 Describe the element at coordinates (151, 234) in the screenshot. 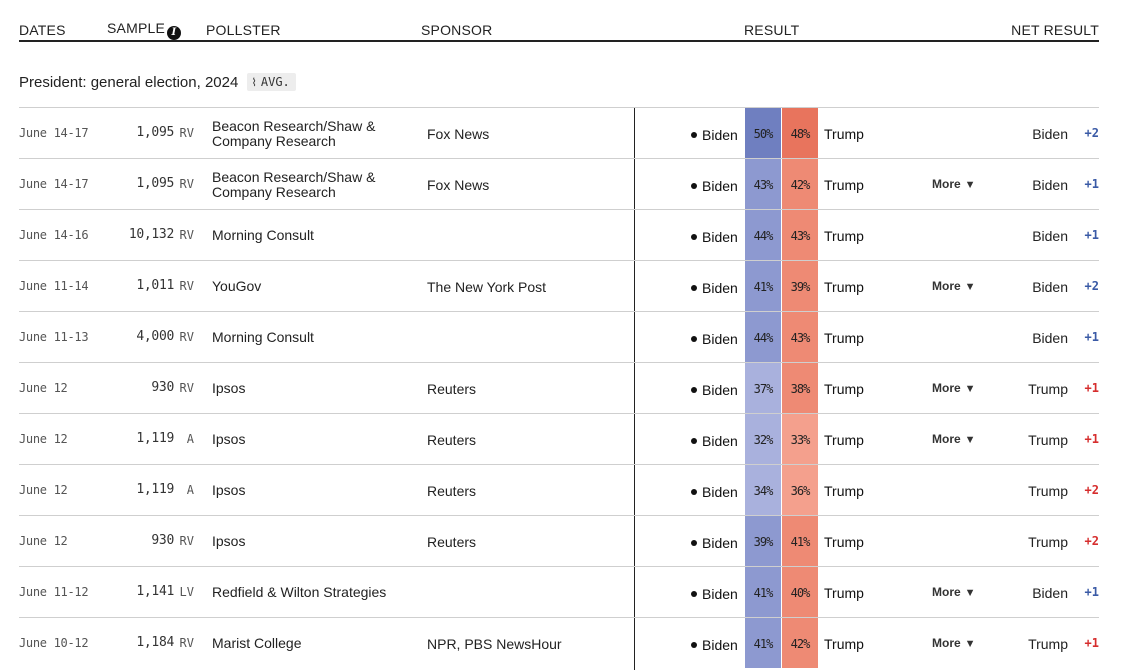

I see `sample-size: 10,132` at that location.